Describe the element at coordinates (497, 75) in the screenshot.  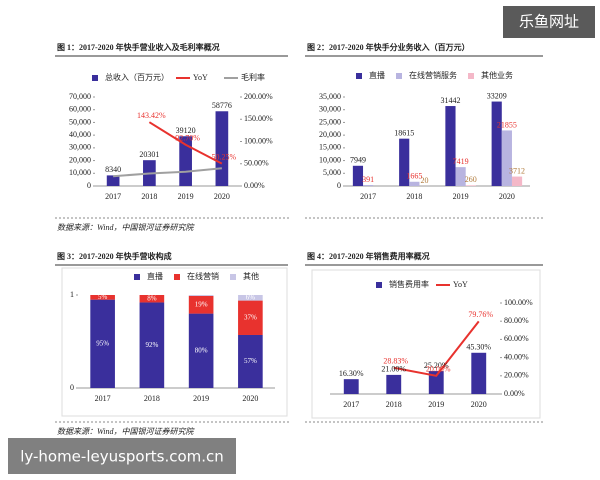
I see `legend-label: 其他业务` at that location.